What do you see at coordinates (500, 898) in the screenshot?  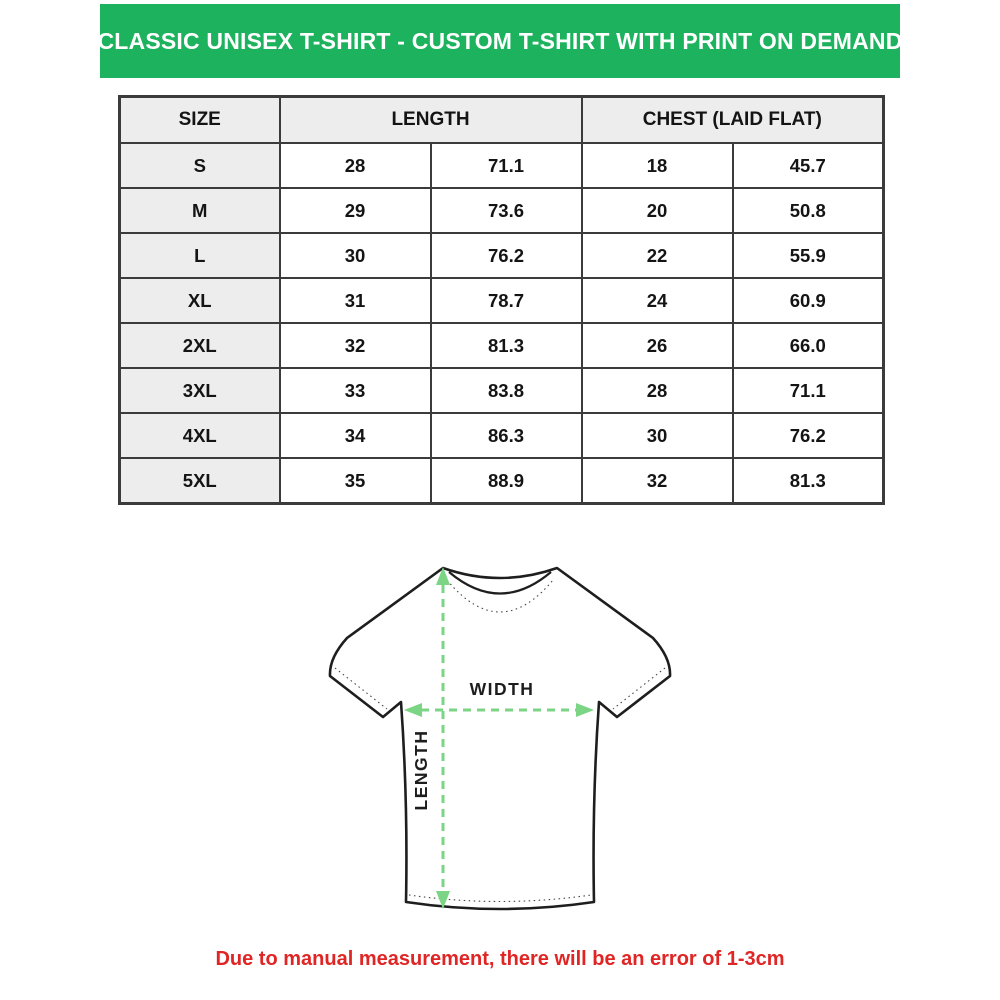 I see `hem-stitch` at bounding box center [500, 898].